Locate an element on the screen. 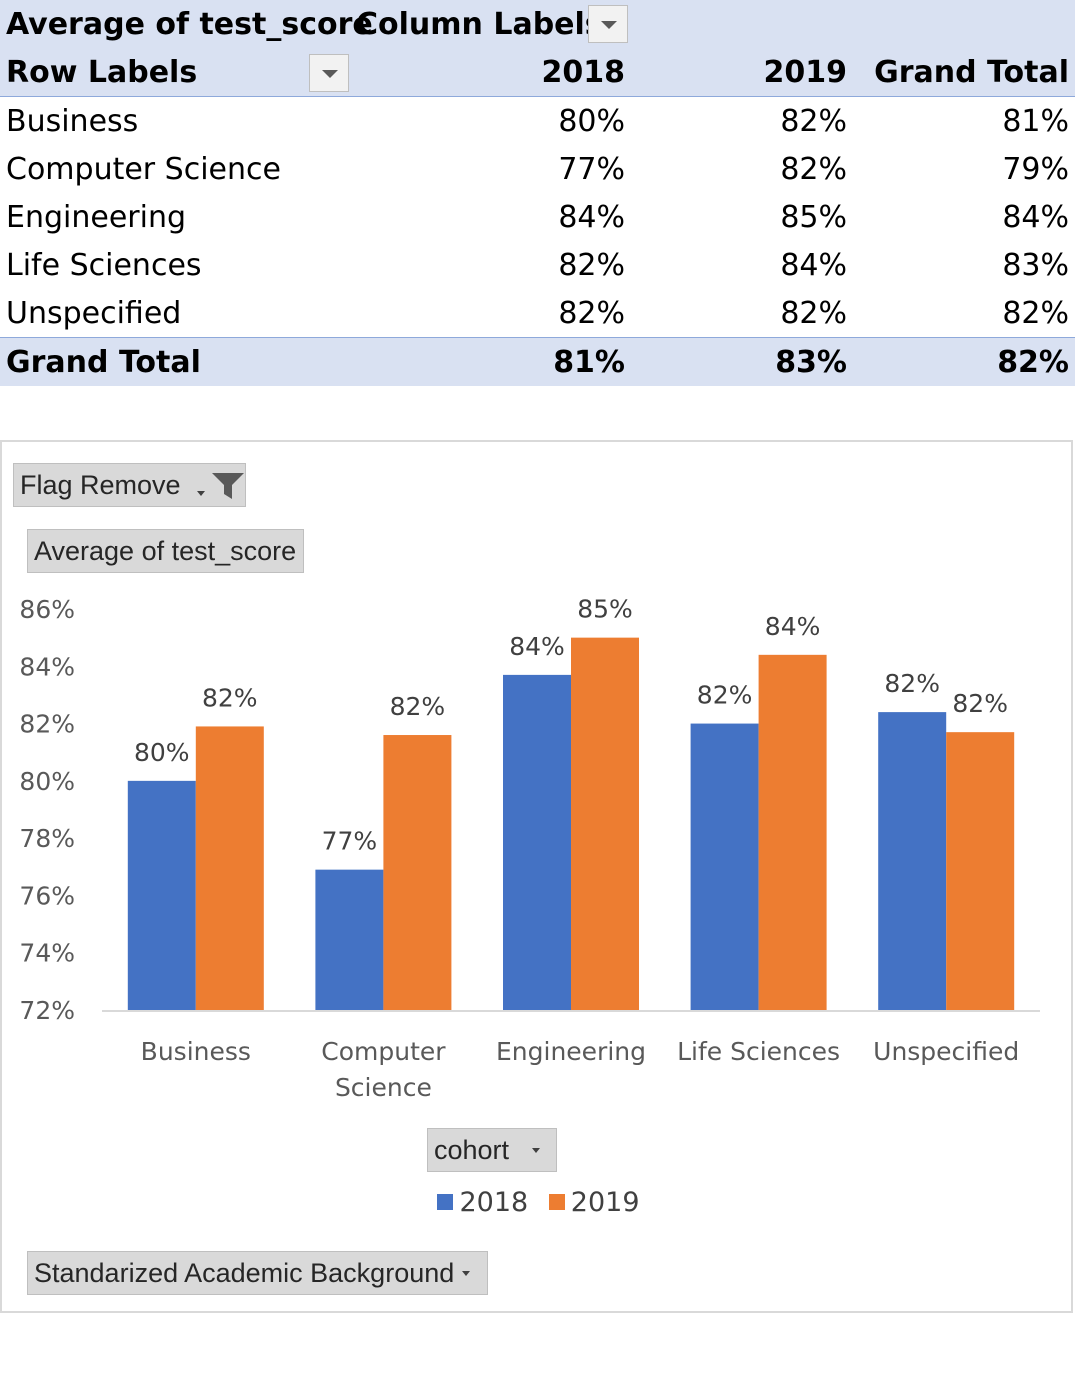 The width and height of the screenshot is (1075, 1394). row-label: Engineering is located at coordinates (96, 217).